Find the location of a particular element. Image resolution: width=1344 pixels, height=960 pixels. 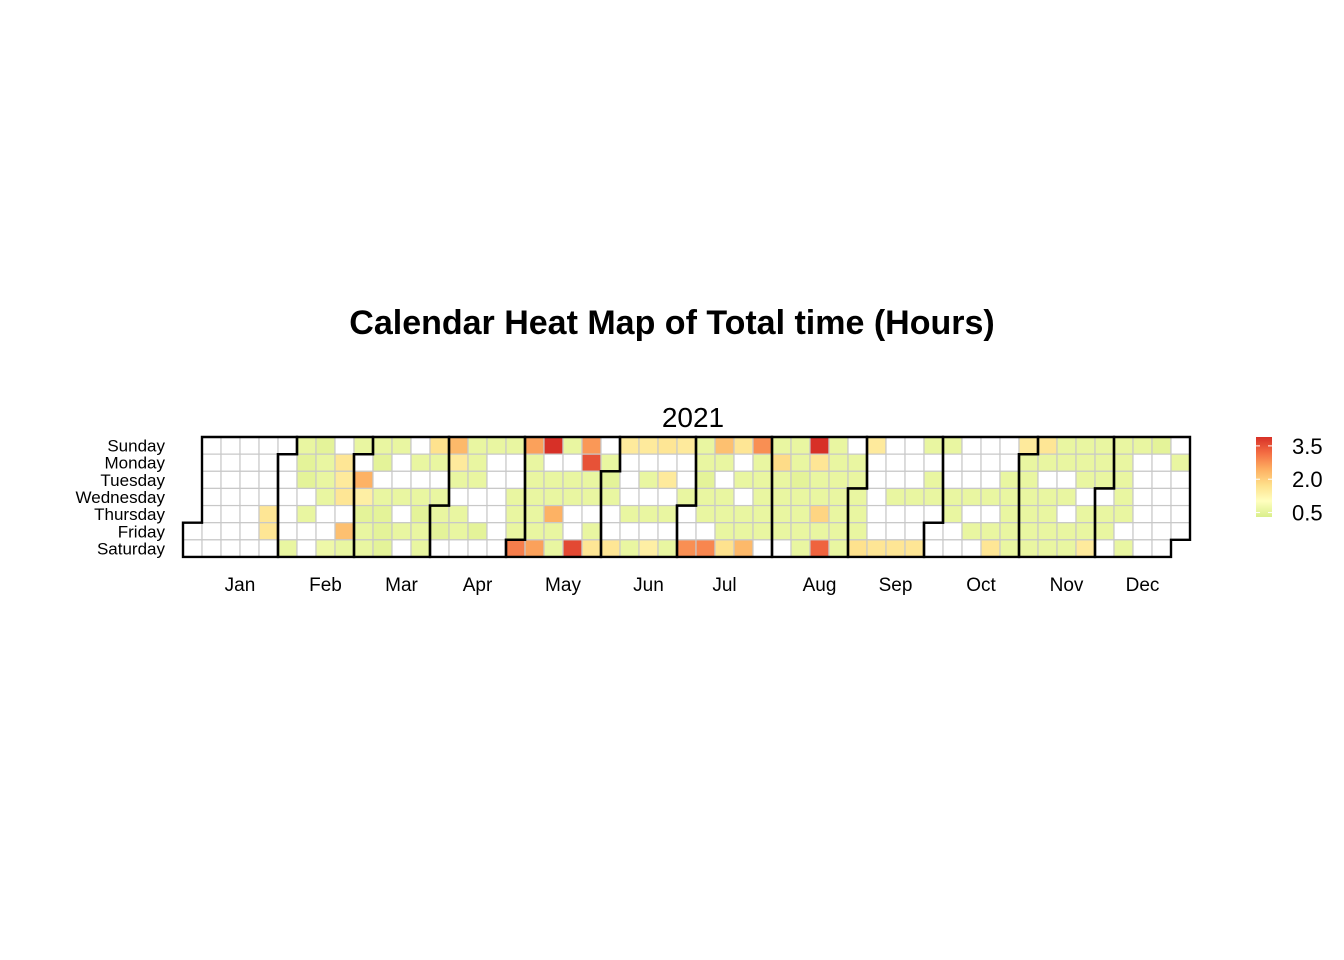

weekday-label: Thursday is located at coordinates (129, 514).